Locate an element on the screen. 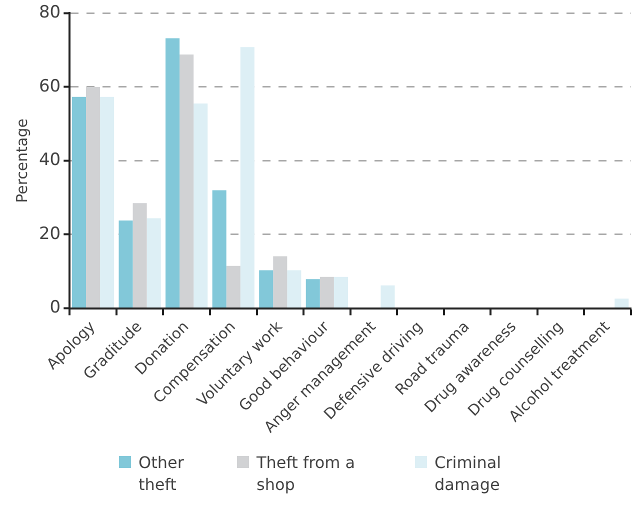  y-tick-label: 20 is located at coordinates (49, 234).